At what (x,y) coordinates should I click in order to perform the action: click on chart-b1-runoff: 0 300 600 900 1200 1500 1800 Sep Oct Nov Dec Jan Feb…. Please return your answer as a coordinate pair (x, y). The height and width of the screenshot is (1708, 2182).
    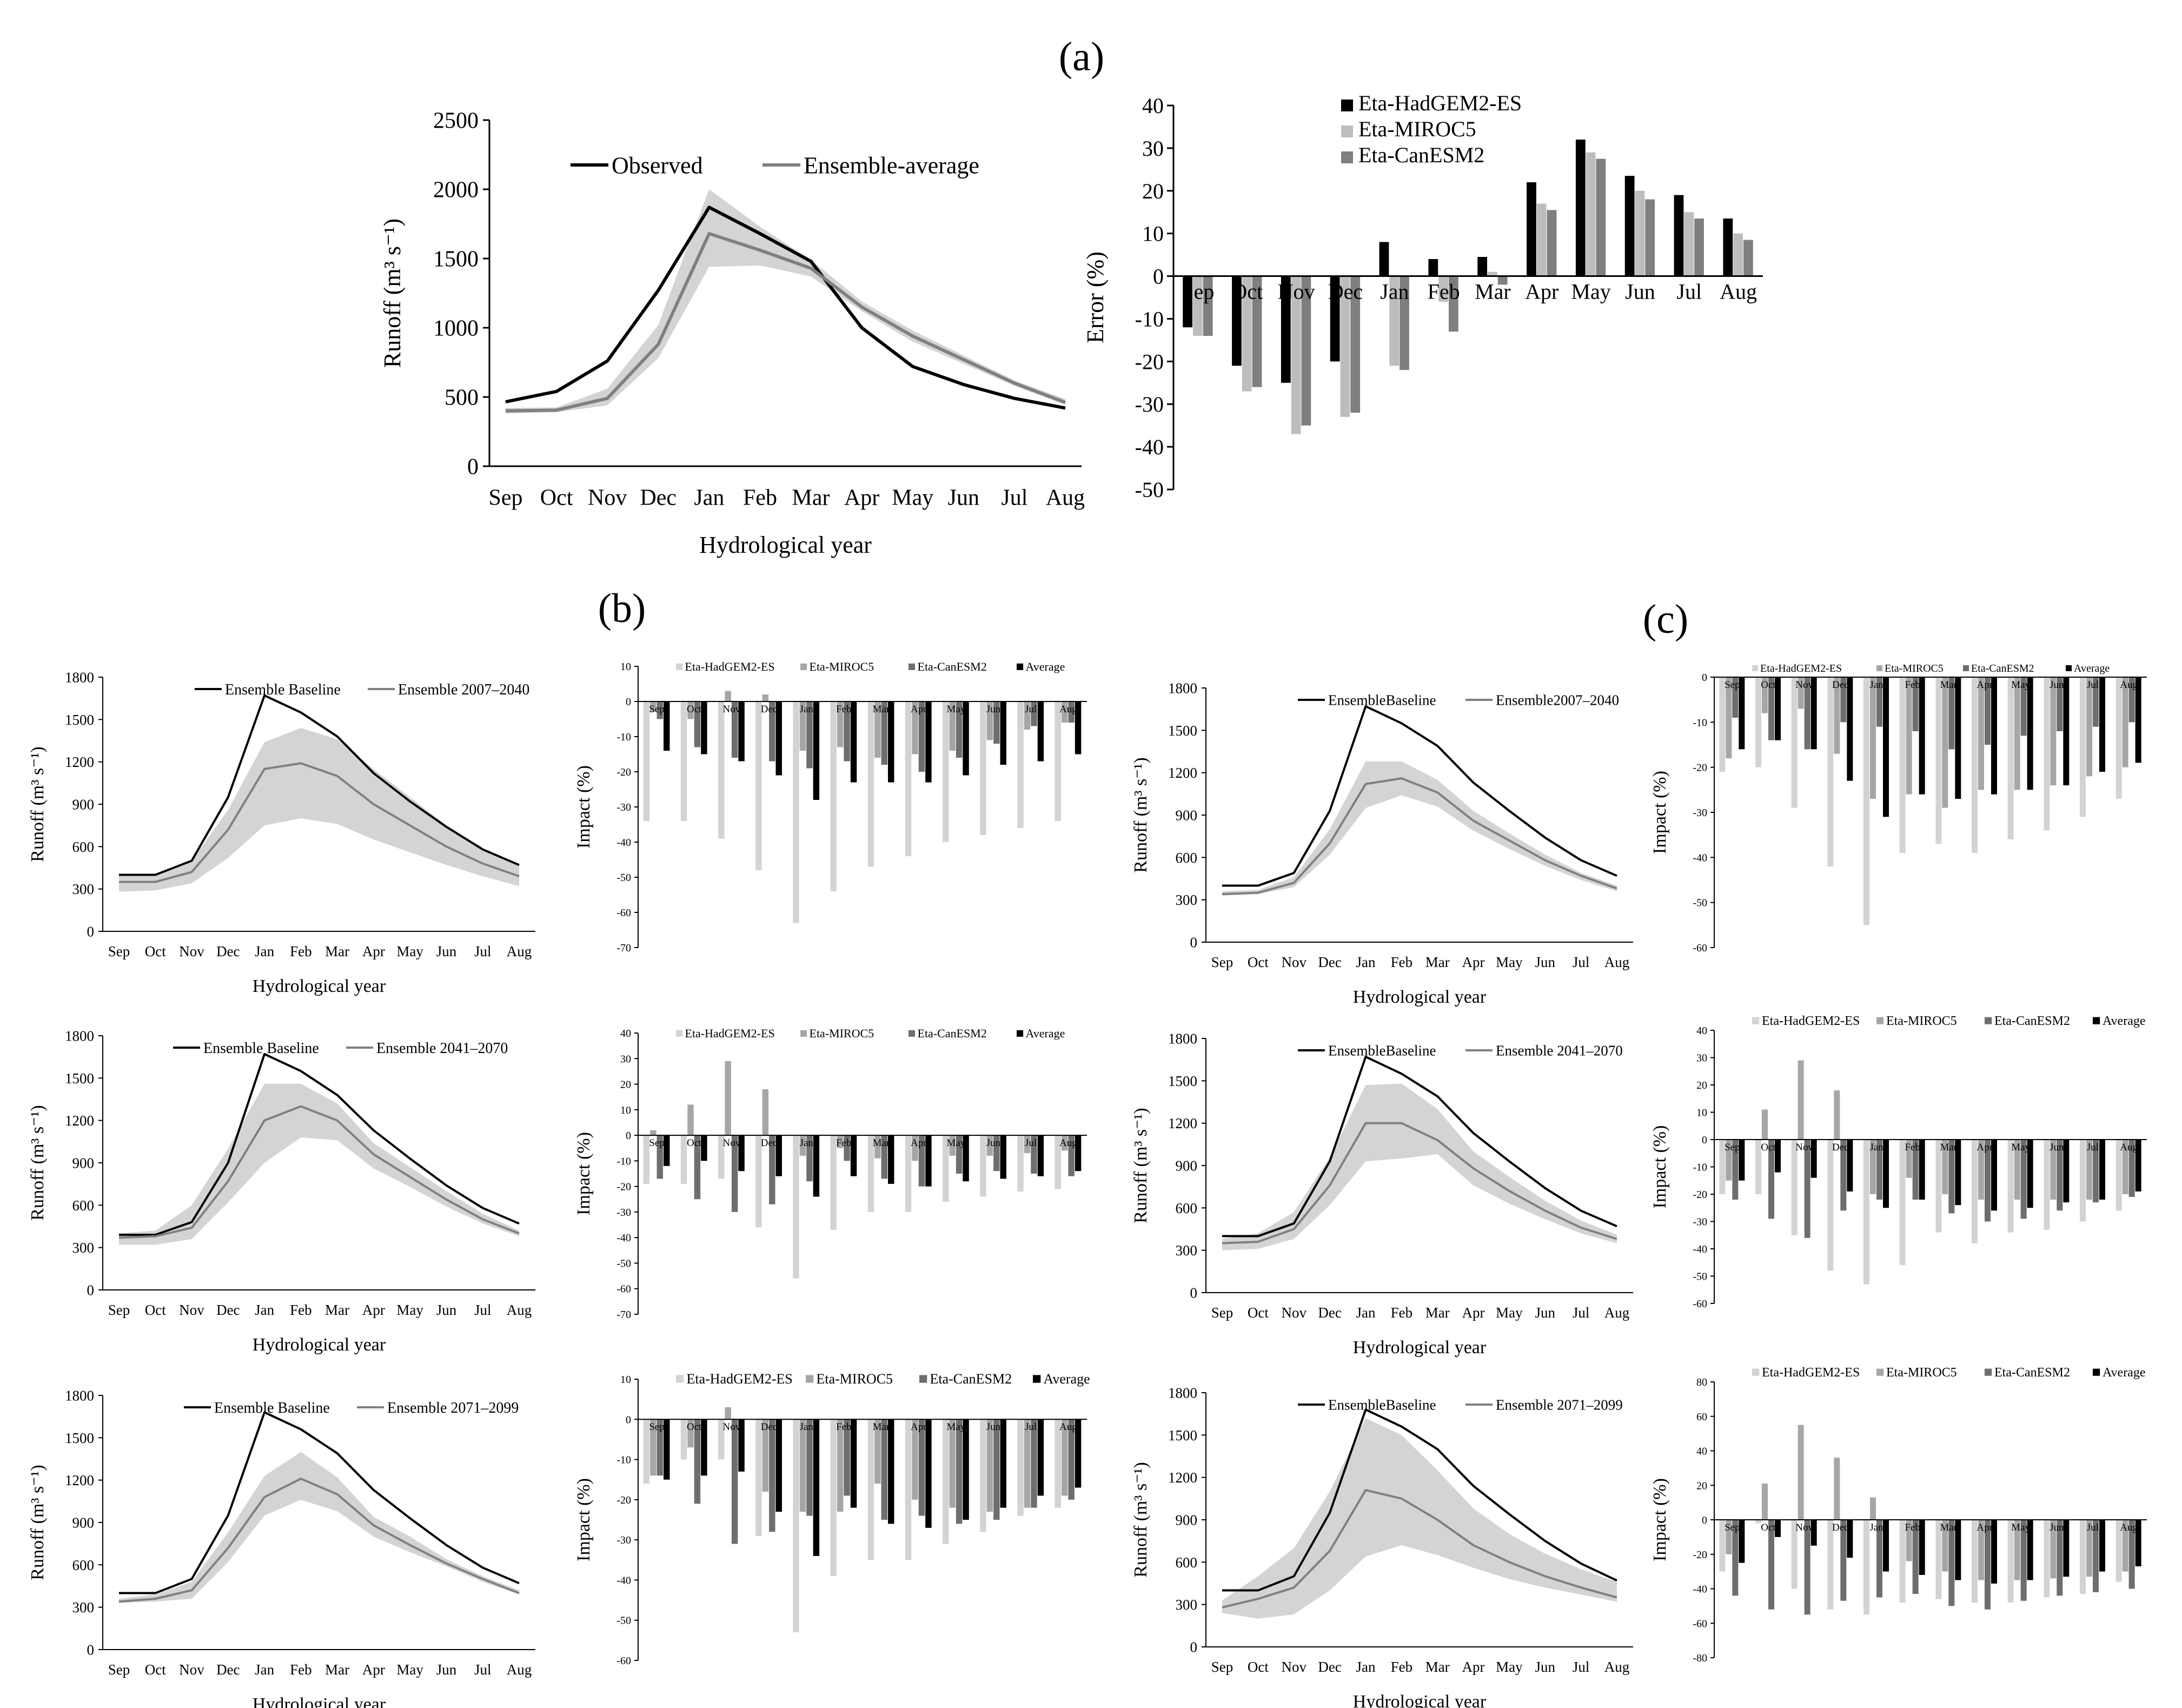
    Looking at the image, I should click on (281, 832).